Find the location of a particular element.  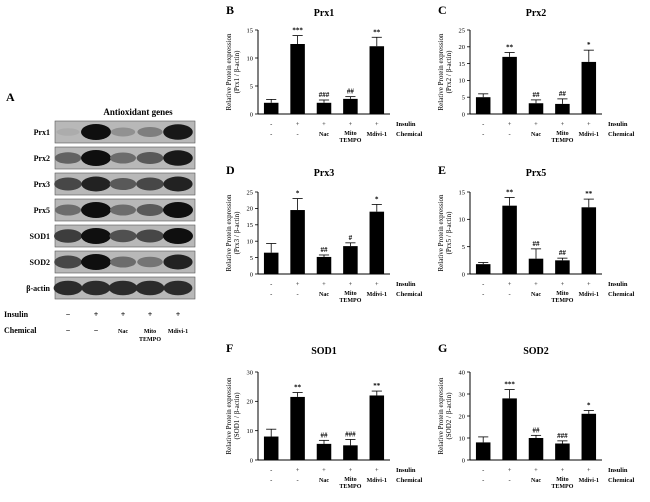

blot-insulin-label: Insulin is located at coordinates (16, 314).